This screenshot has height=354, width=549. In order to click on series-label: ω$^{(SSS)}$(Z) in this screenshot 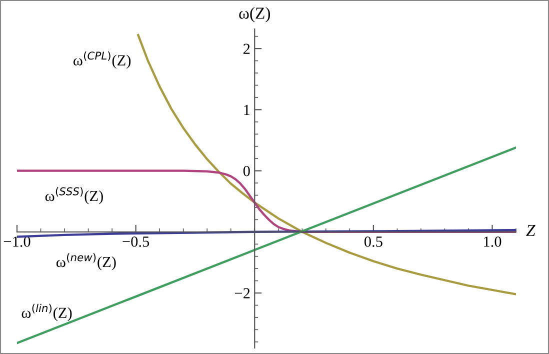, I will do `click(74, 195)`.